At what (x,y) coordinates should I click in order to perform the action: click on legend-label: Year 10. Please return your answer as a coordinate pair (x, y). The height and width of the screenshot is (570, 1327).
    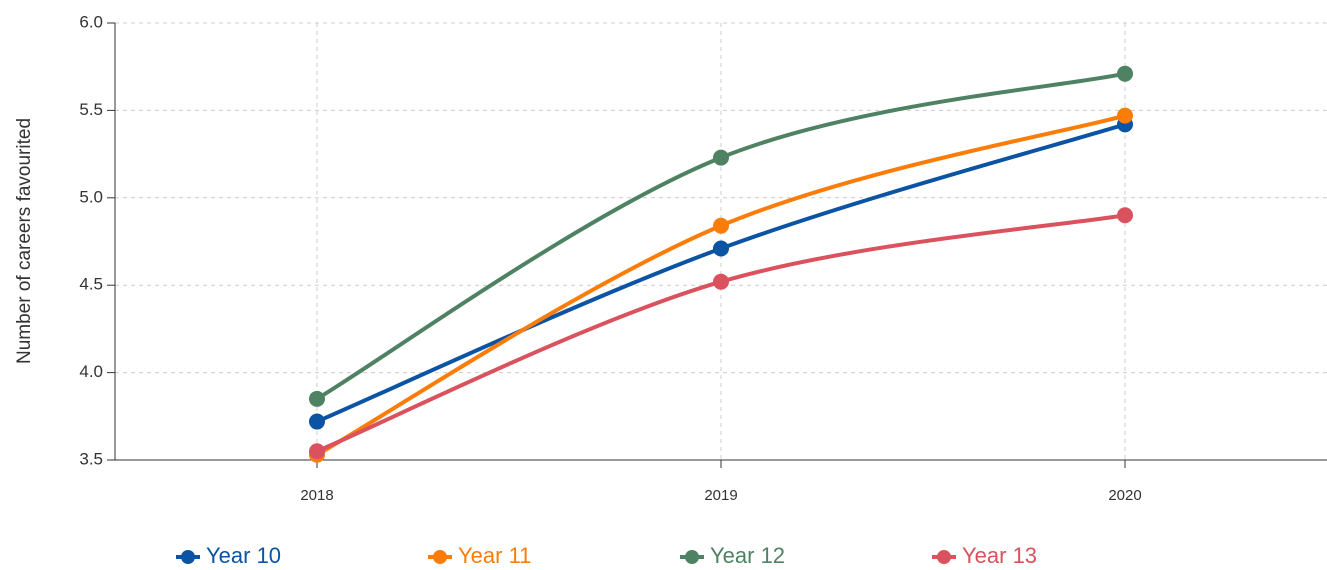
    Looking at the image, I should click on (243, 555).